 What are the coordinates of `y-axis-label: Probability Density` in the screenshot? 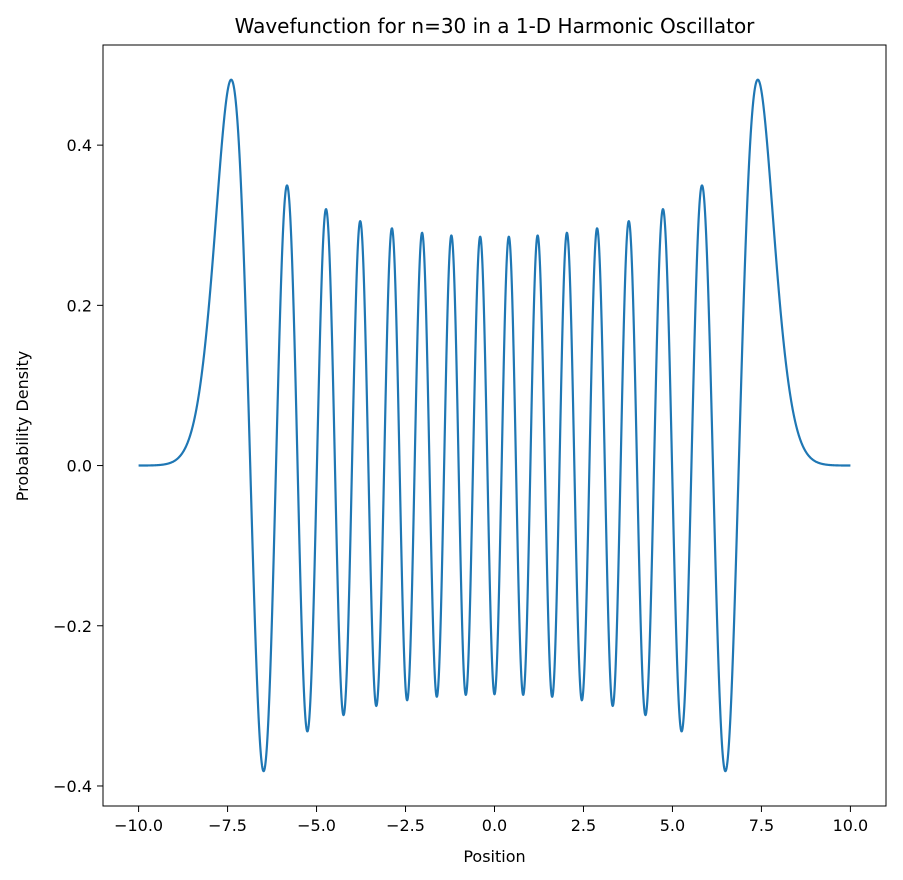 It's located at (22, 426).